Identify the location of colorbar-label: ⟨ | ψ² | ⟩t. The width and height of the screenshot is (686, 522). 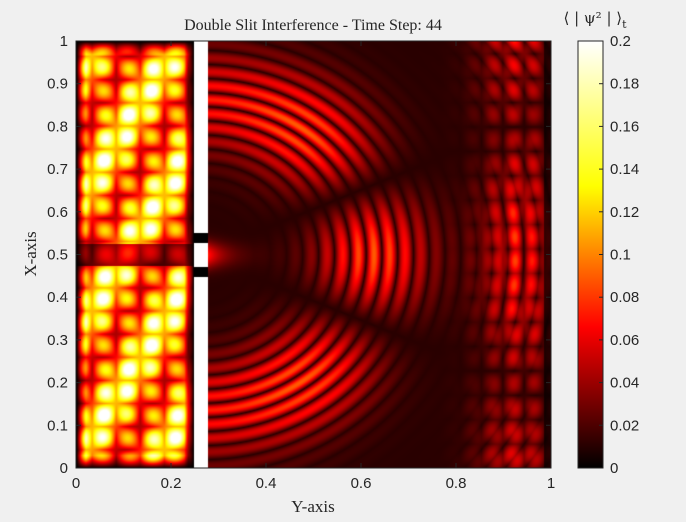
(595, 20).